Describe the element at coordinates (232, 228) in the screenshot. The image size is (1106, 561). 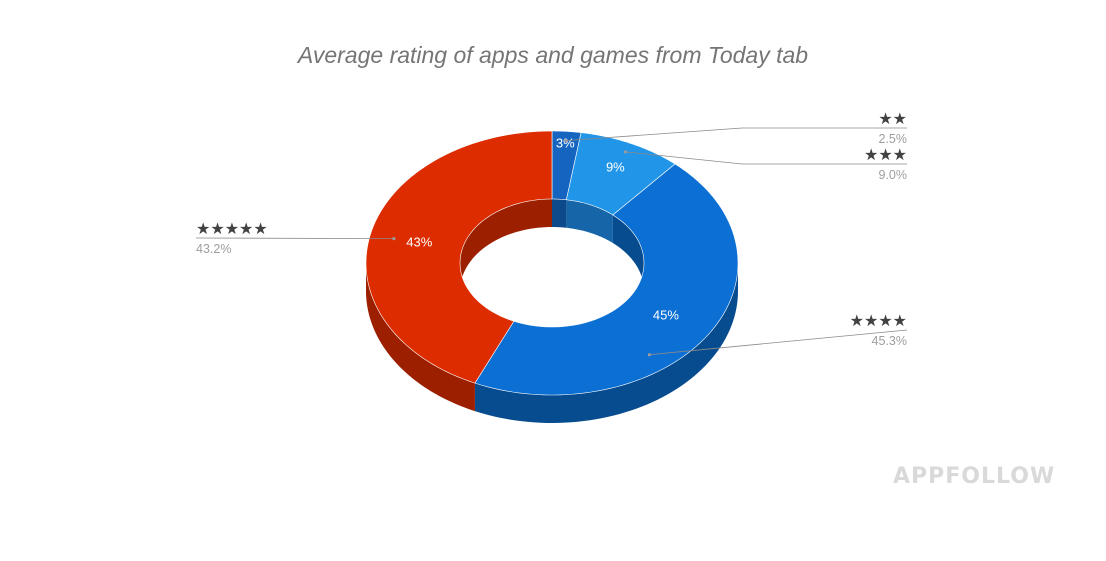
I see `legend-stars-4: ★★★★★` at that location.